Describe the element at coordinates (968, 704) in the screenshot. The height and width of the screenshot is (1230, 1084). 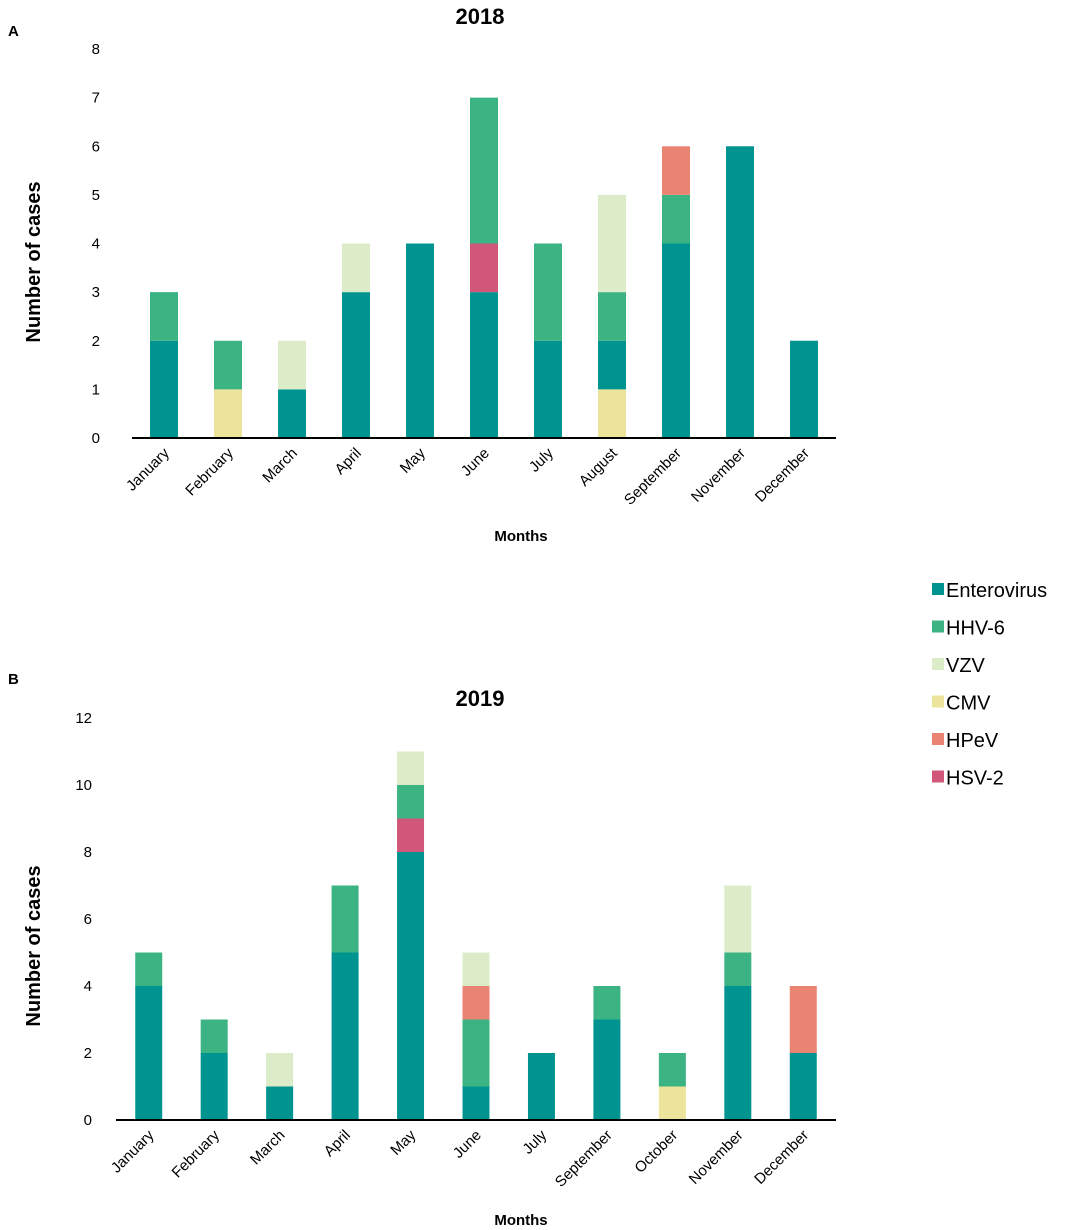
I see `legend-label-cmv: CMV` at that location.